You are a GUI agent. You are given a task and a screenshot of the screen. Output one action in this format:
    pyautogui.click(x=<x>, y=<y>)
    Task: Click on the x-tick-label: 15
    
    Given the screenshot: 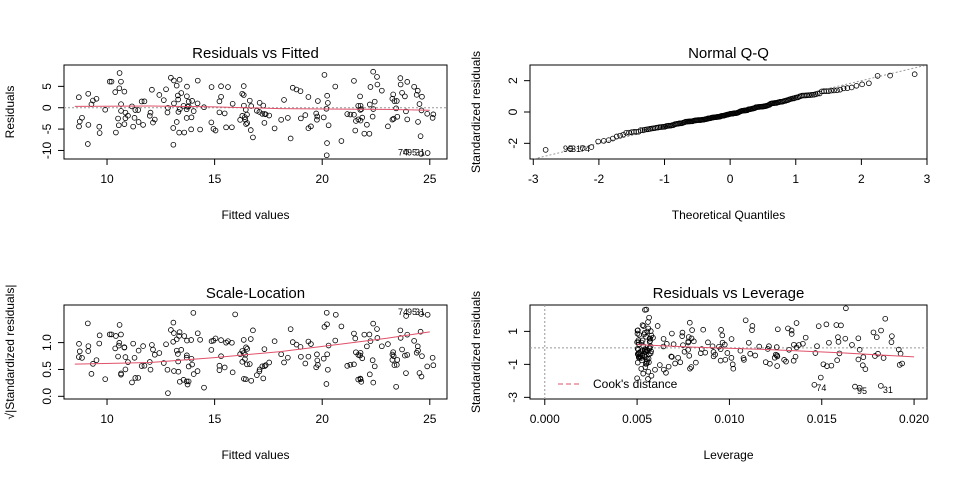 What is the action you would take?
    pyautogui.click(x=215, y=419)
    